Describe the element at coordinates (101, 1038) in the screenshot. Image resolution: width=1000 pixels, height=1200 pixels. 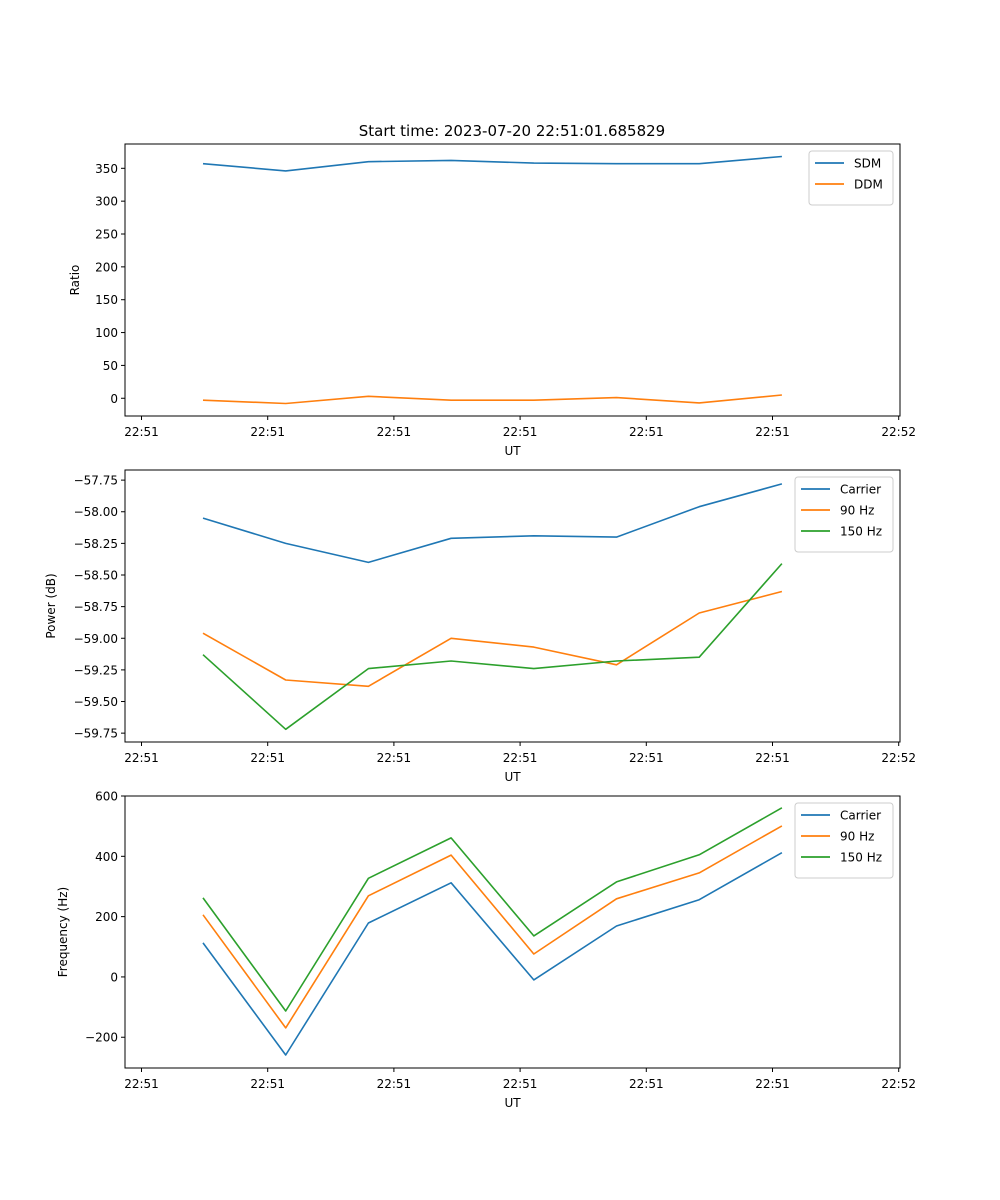
I see `y-tick-label: −200` at that location.